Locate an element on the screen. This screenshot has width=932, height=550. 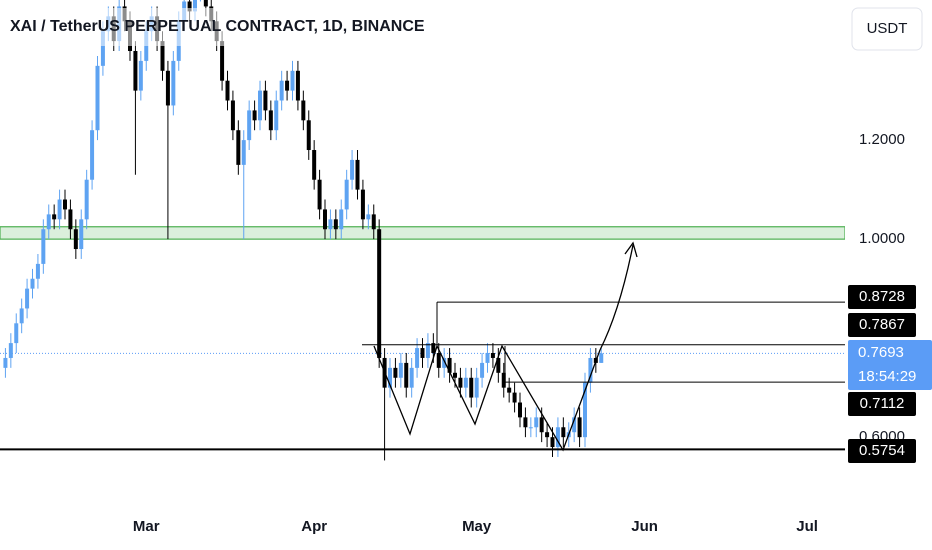
level-label: 0.8728 is located at coordinates (882, 296).